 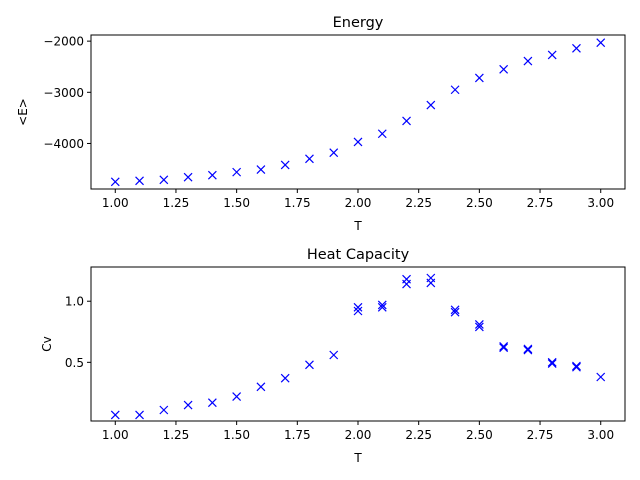 What do you see at coordinates (74, 363) in the screenshot?
I see `heat-capacity-y-tick-label: 0.5` at bounding box center [74, 363].